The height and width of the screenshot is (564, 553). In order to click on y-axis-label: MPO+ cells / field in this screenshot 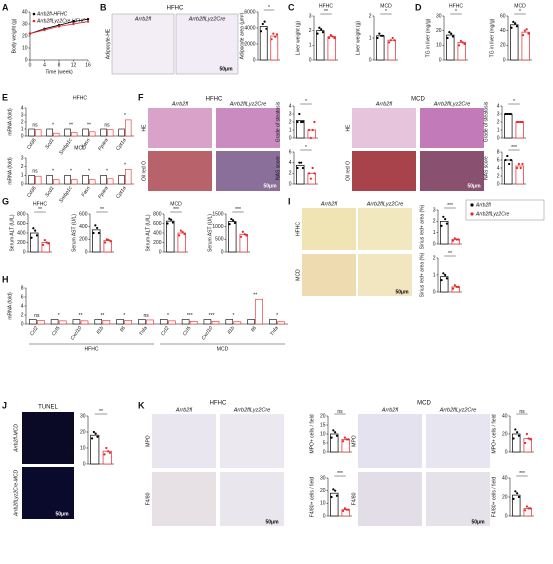, I will do `click(494, 433)`.